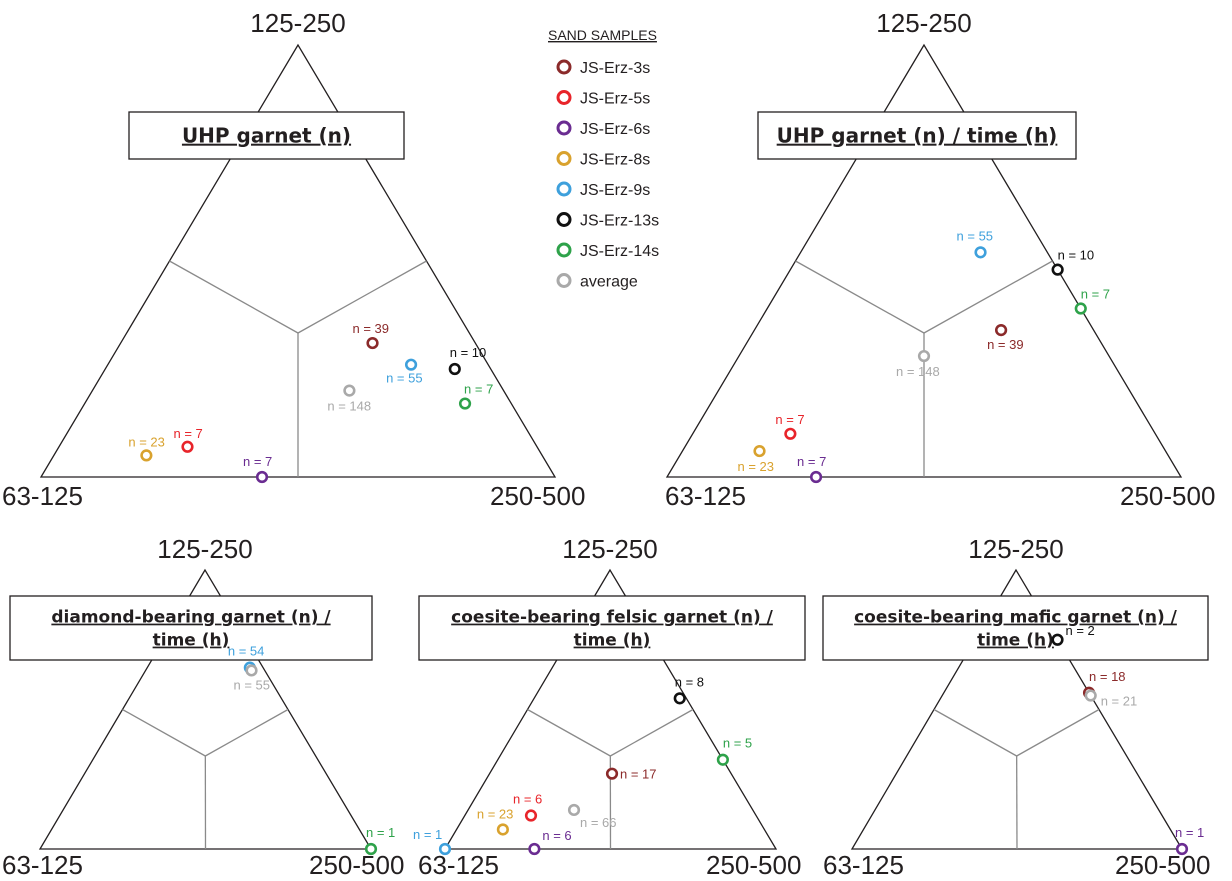 The image size is (1232, 881). I want to click on point-label-avg: n = 55, so click(252, 684).